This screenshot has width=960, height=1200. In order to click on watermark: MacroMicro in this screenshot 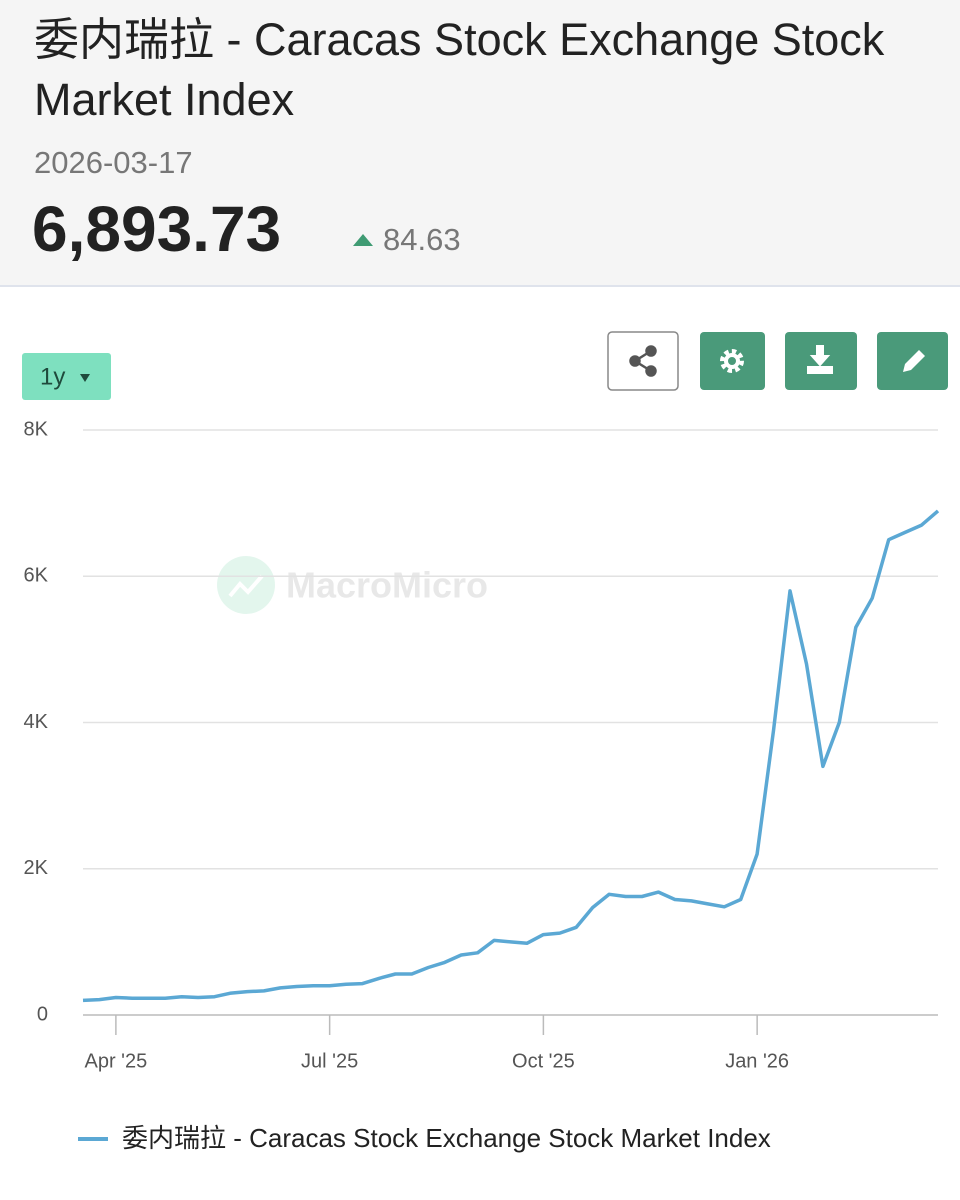, I will do `click(352, 585)`.